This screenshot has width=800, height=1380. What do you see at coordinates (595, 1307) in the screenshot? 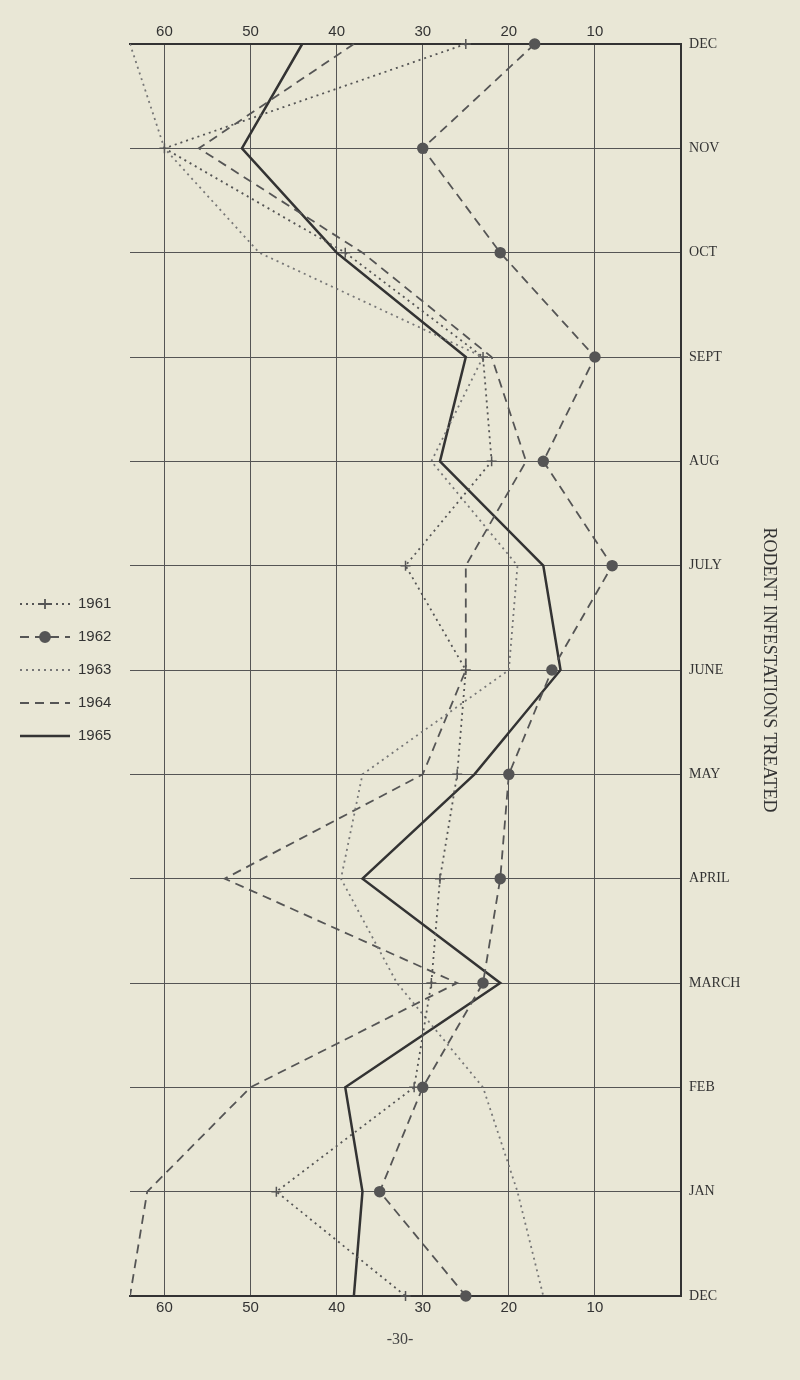
I see `x-tick-label: 10` at bounding box center [595, 1307].